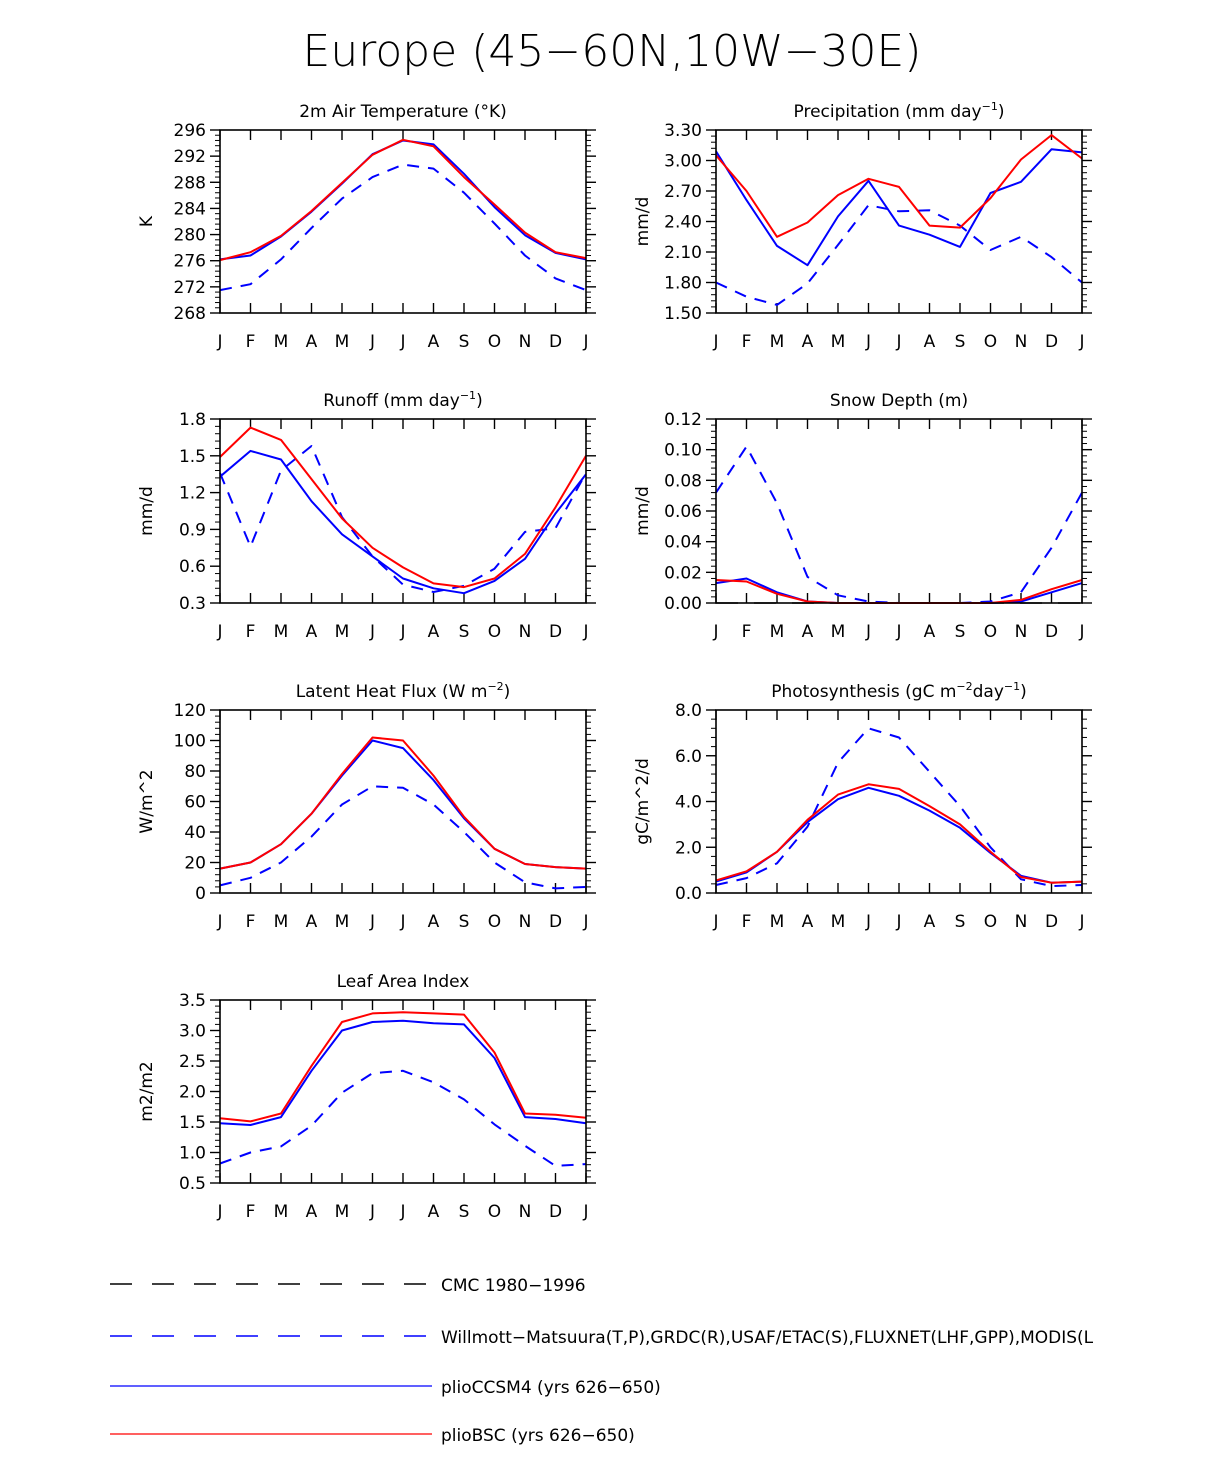 This screenshot has width=1224, height=1470. What do you see at coordinates (683, 223) in the screenshot?
I see `y-tick-label: 2.40` at bounding box center [683, 223].